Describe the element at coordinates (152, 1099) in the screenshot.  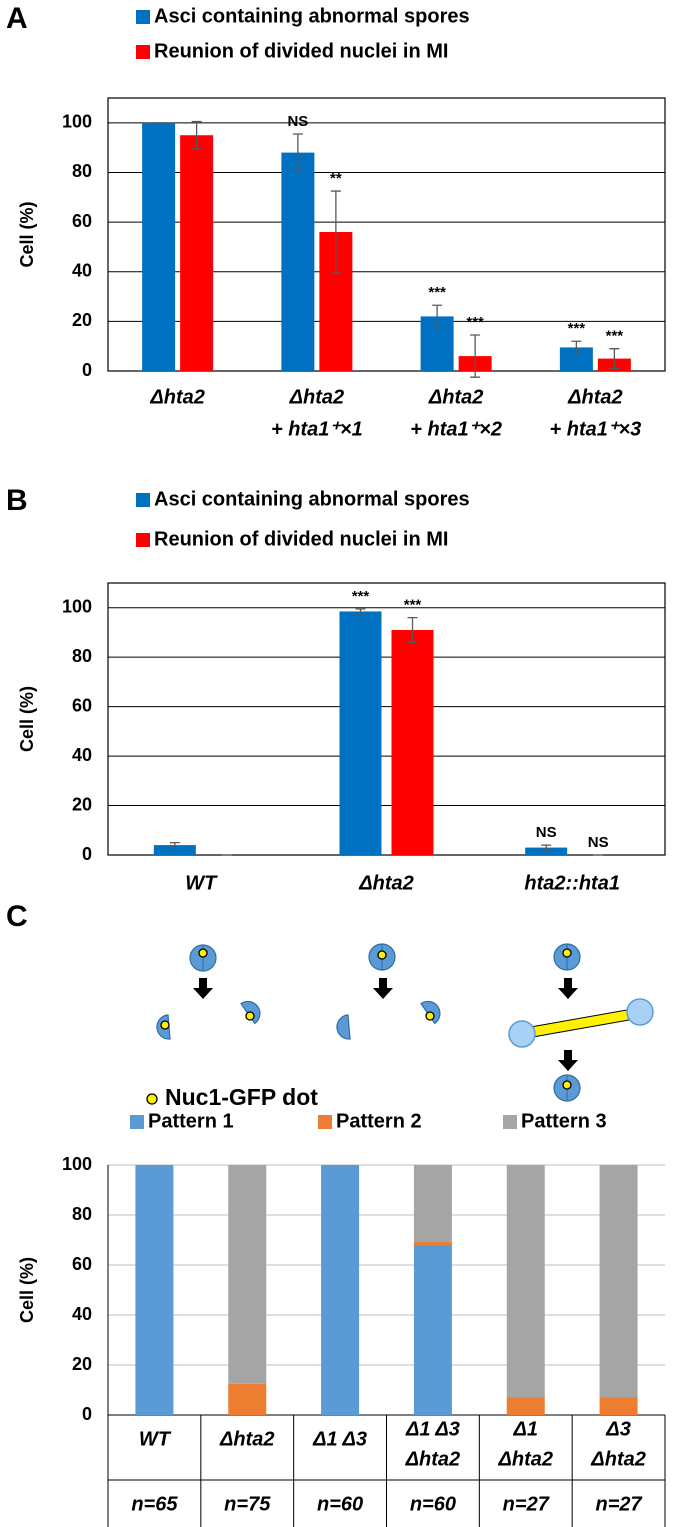
I see `dot-legend-marker` at that location.